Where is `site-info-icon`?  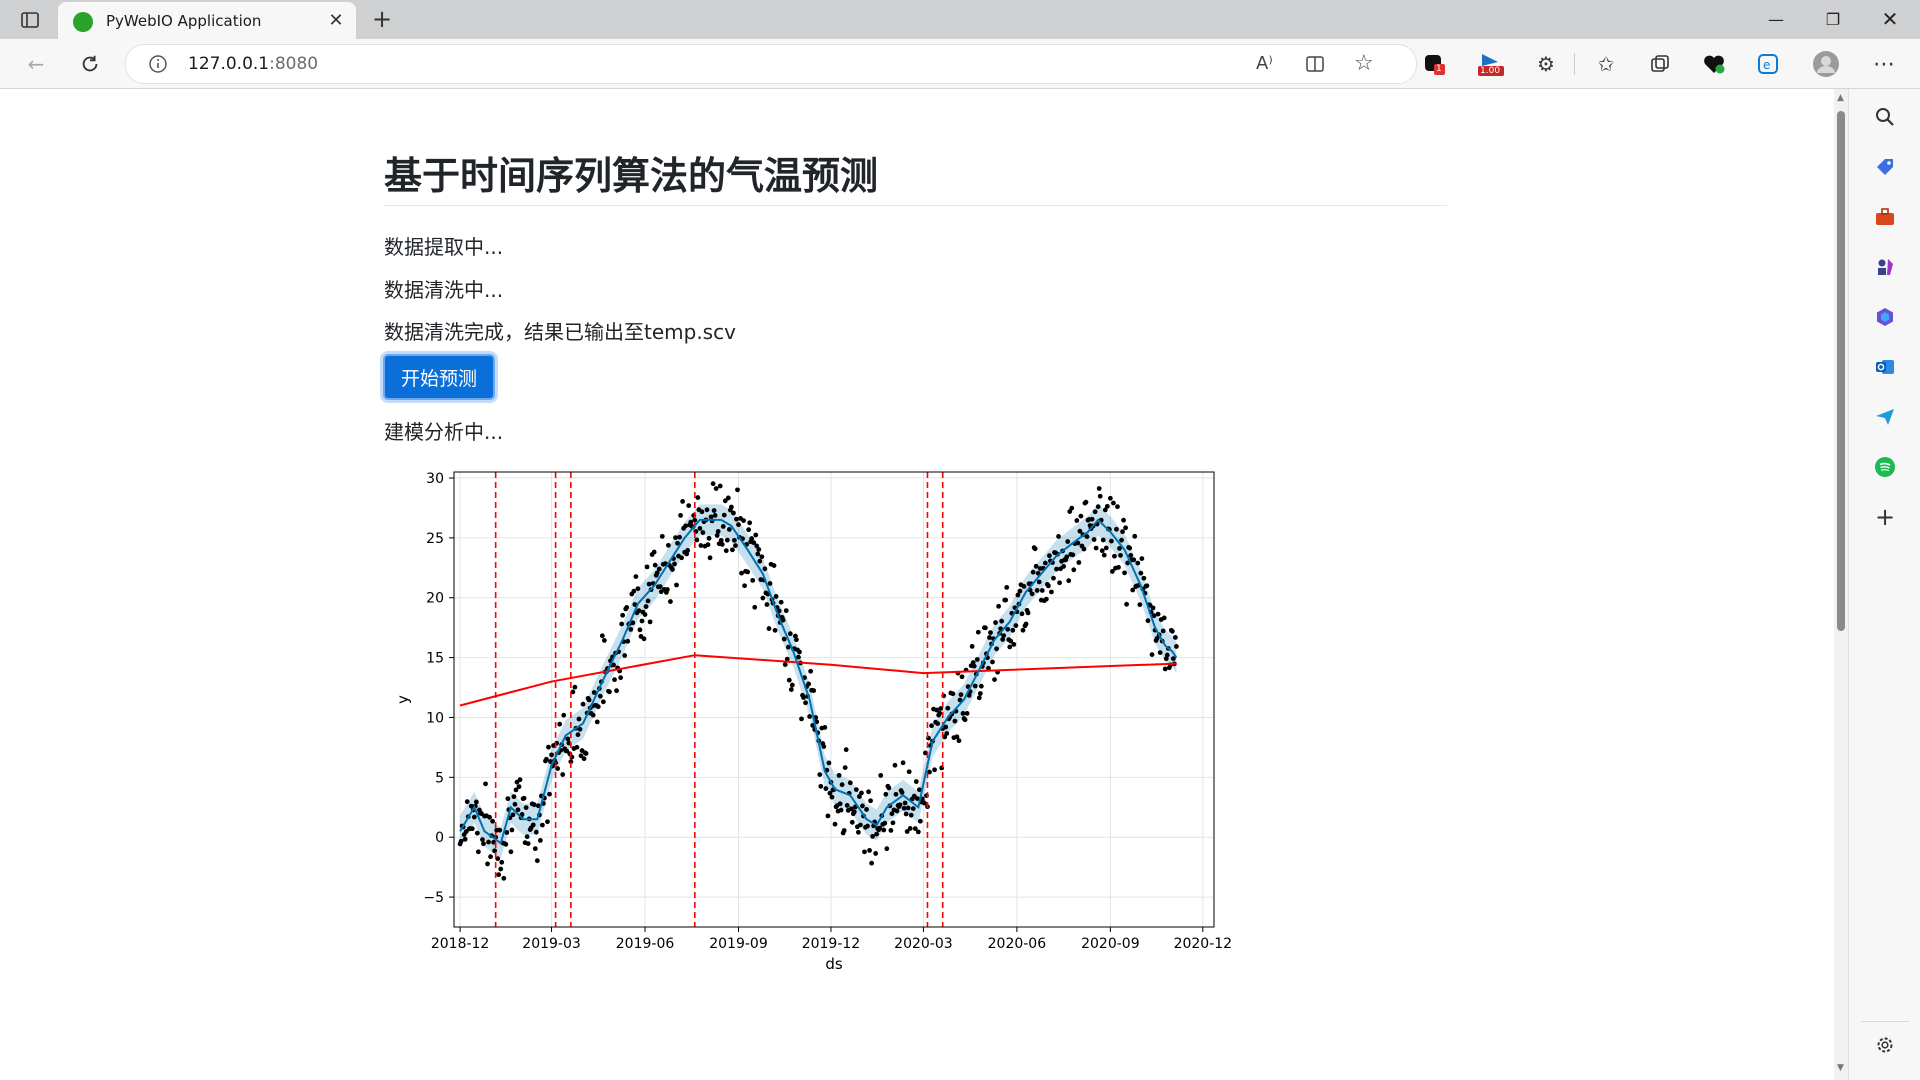
site-info-icon is located at coordinates (158, 64).